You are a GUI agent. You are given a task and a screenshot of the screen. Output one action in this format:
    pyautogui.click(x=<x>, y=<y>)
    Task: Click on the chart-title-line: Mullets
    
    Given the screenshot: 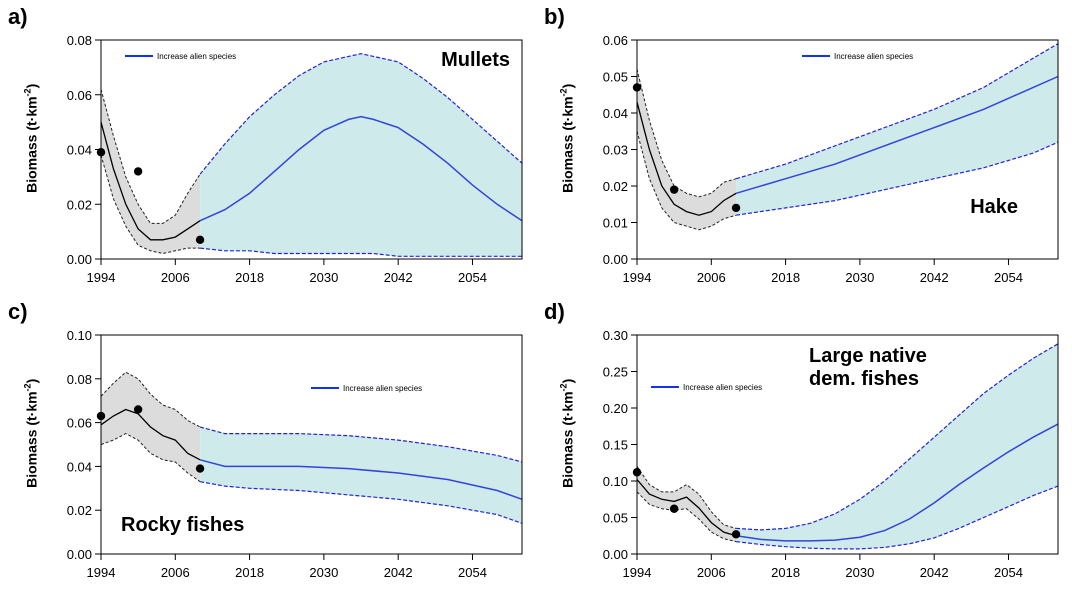 What is the action you would take?
    pyautogui.click(x=475, y=60)
    